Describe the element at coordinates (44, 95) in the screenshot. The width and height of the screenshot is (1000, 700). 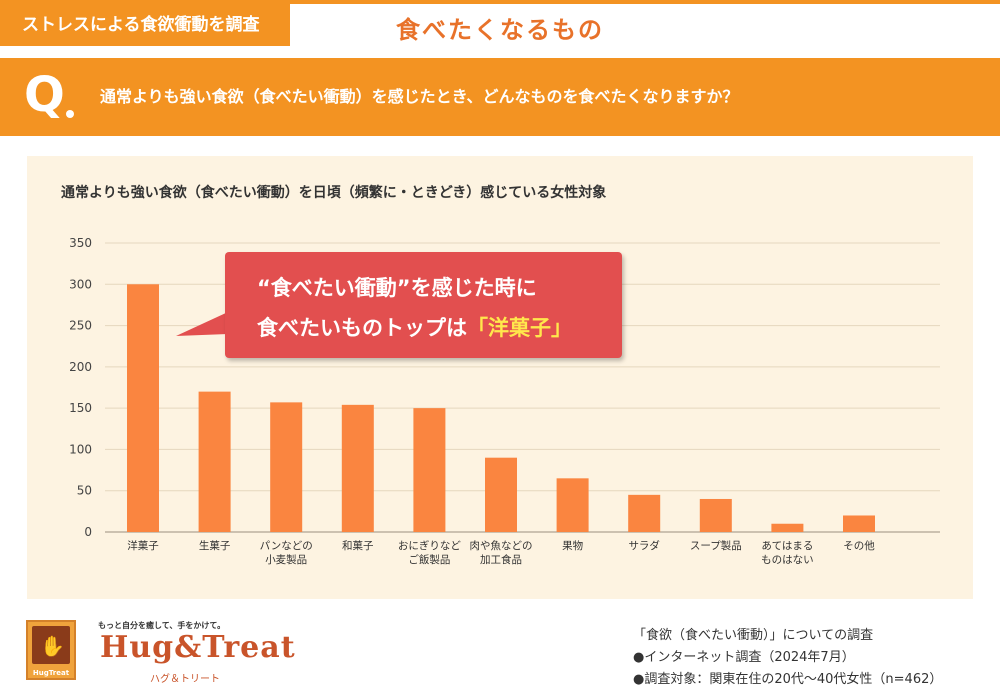
I see `question-marker: Q` at that location.